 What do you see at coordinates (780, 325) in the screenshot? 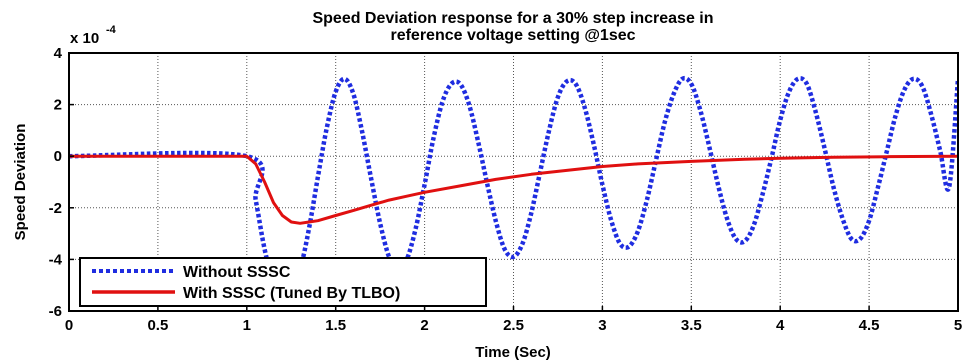
I see `x-tick-label: 4` at bounding box center [780, 325].